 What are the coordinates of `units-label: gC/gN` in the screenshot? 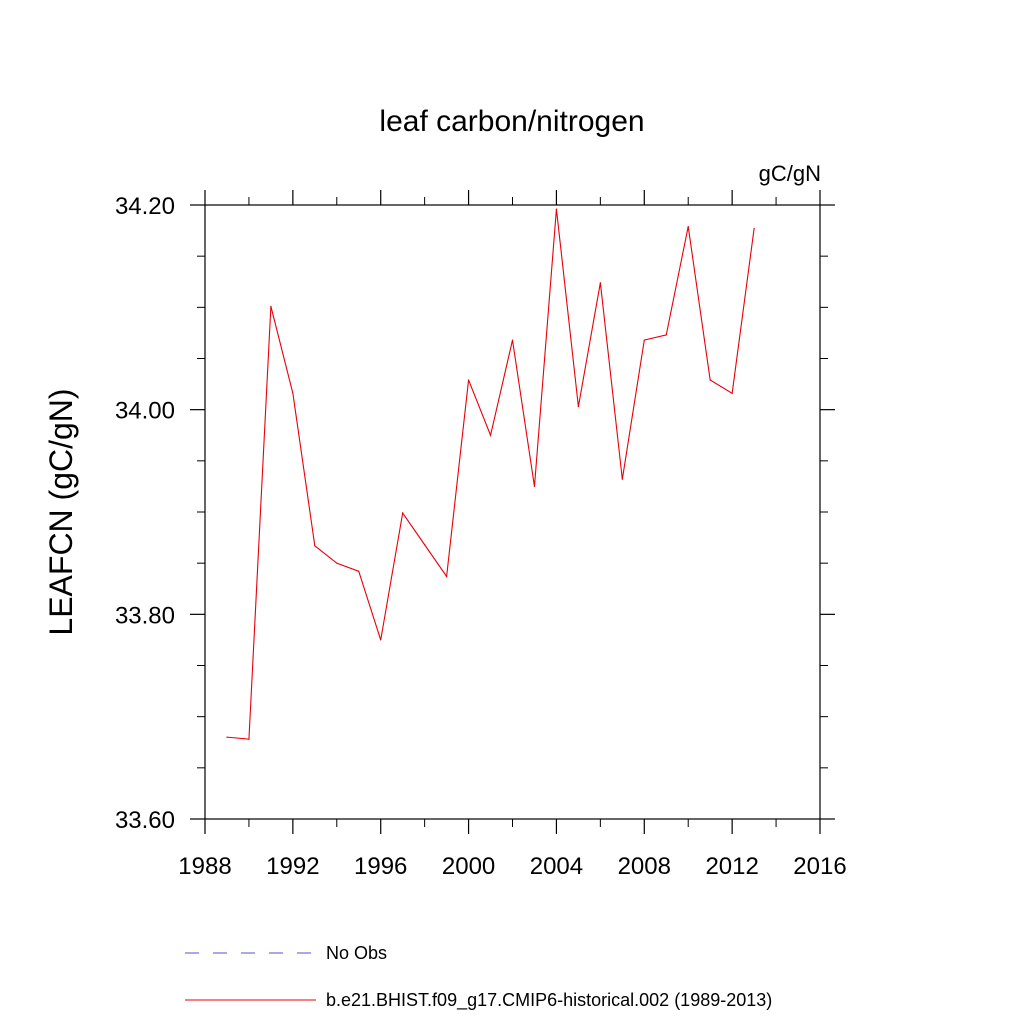 It's located at (790, 173).